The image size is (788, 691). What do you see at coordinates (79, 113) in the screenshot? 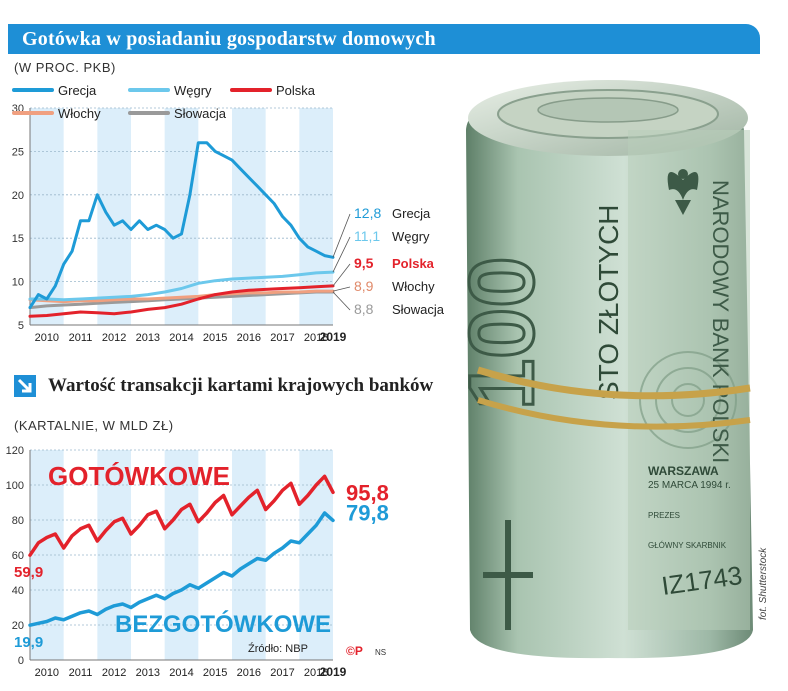
I see `legend-label-wlochy: Włochy` at bounding box center [79, 113].